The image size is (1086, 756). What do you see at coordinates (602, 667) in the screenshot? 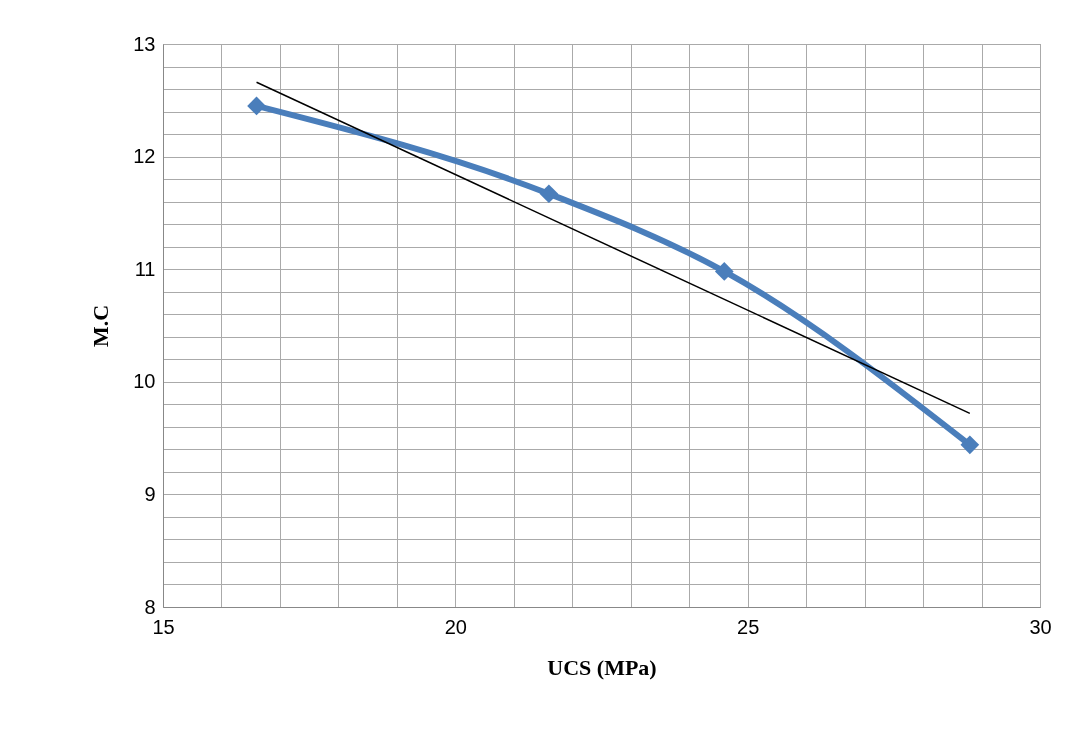
I see `x-axis-title: UCS (MPa)` at bounding box center [602, 667].